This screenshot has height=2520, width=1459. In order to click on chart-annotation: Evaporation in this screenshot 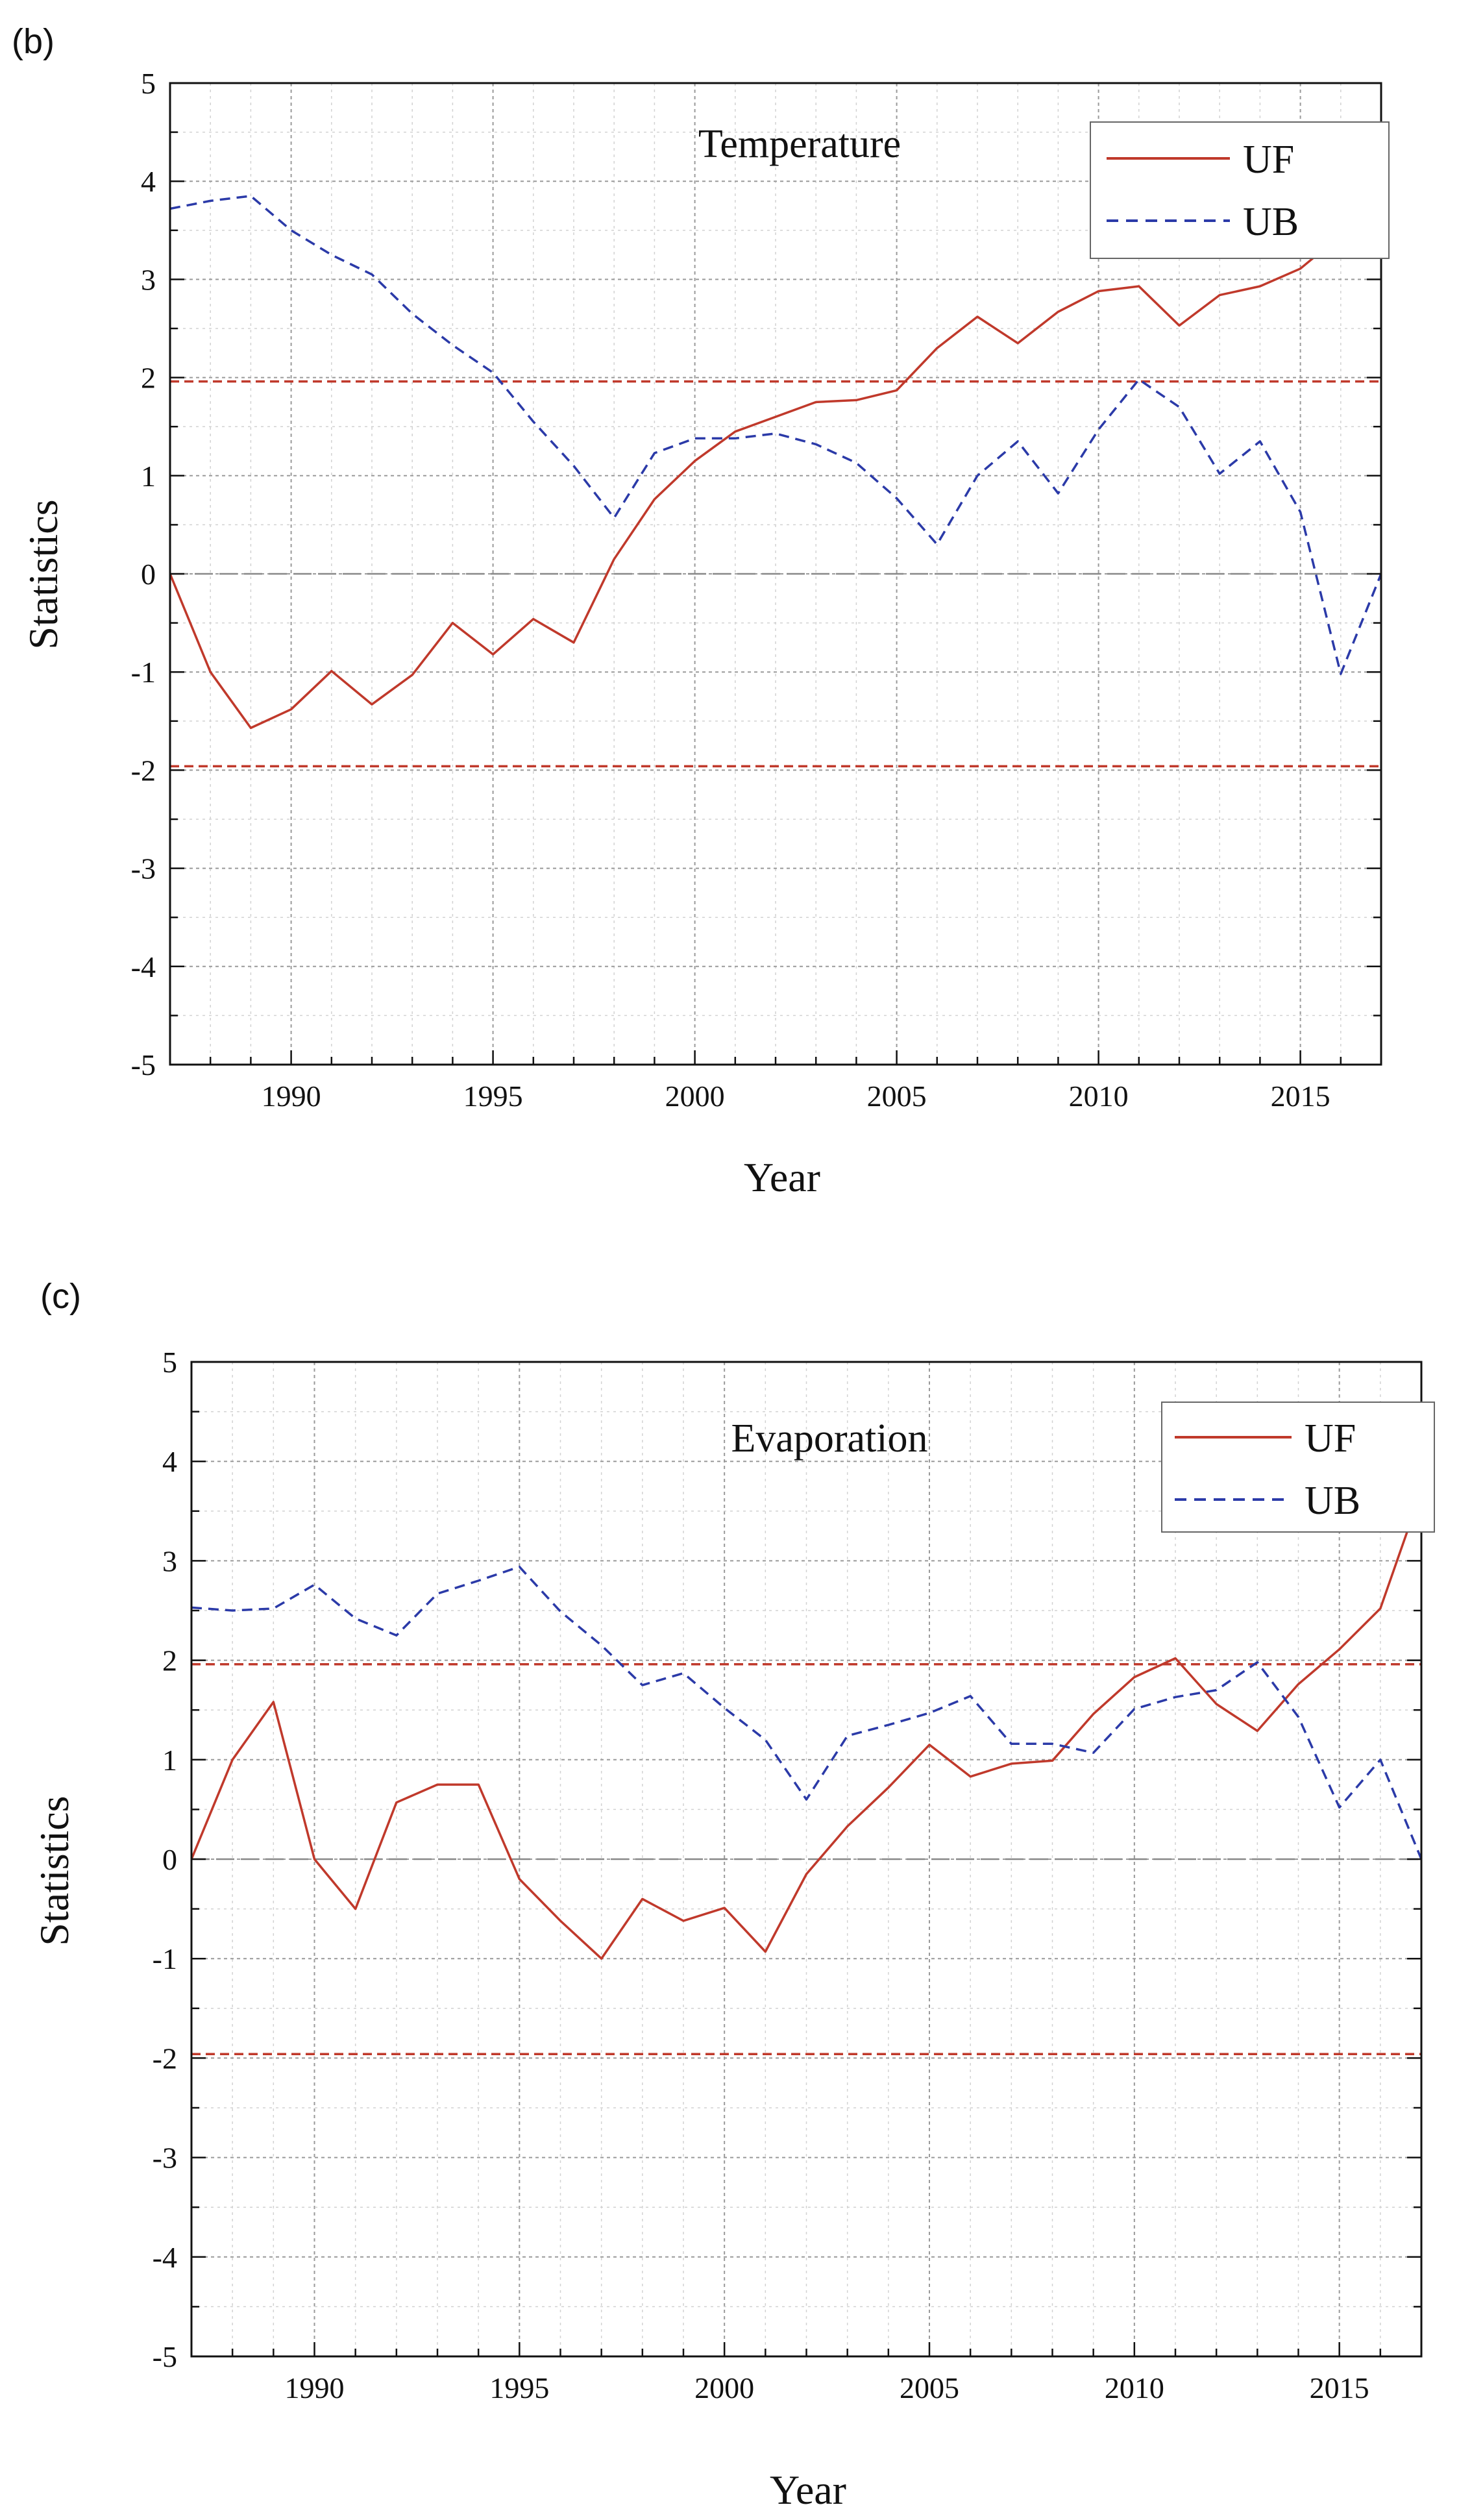, I will do `click(829, 1438)`.